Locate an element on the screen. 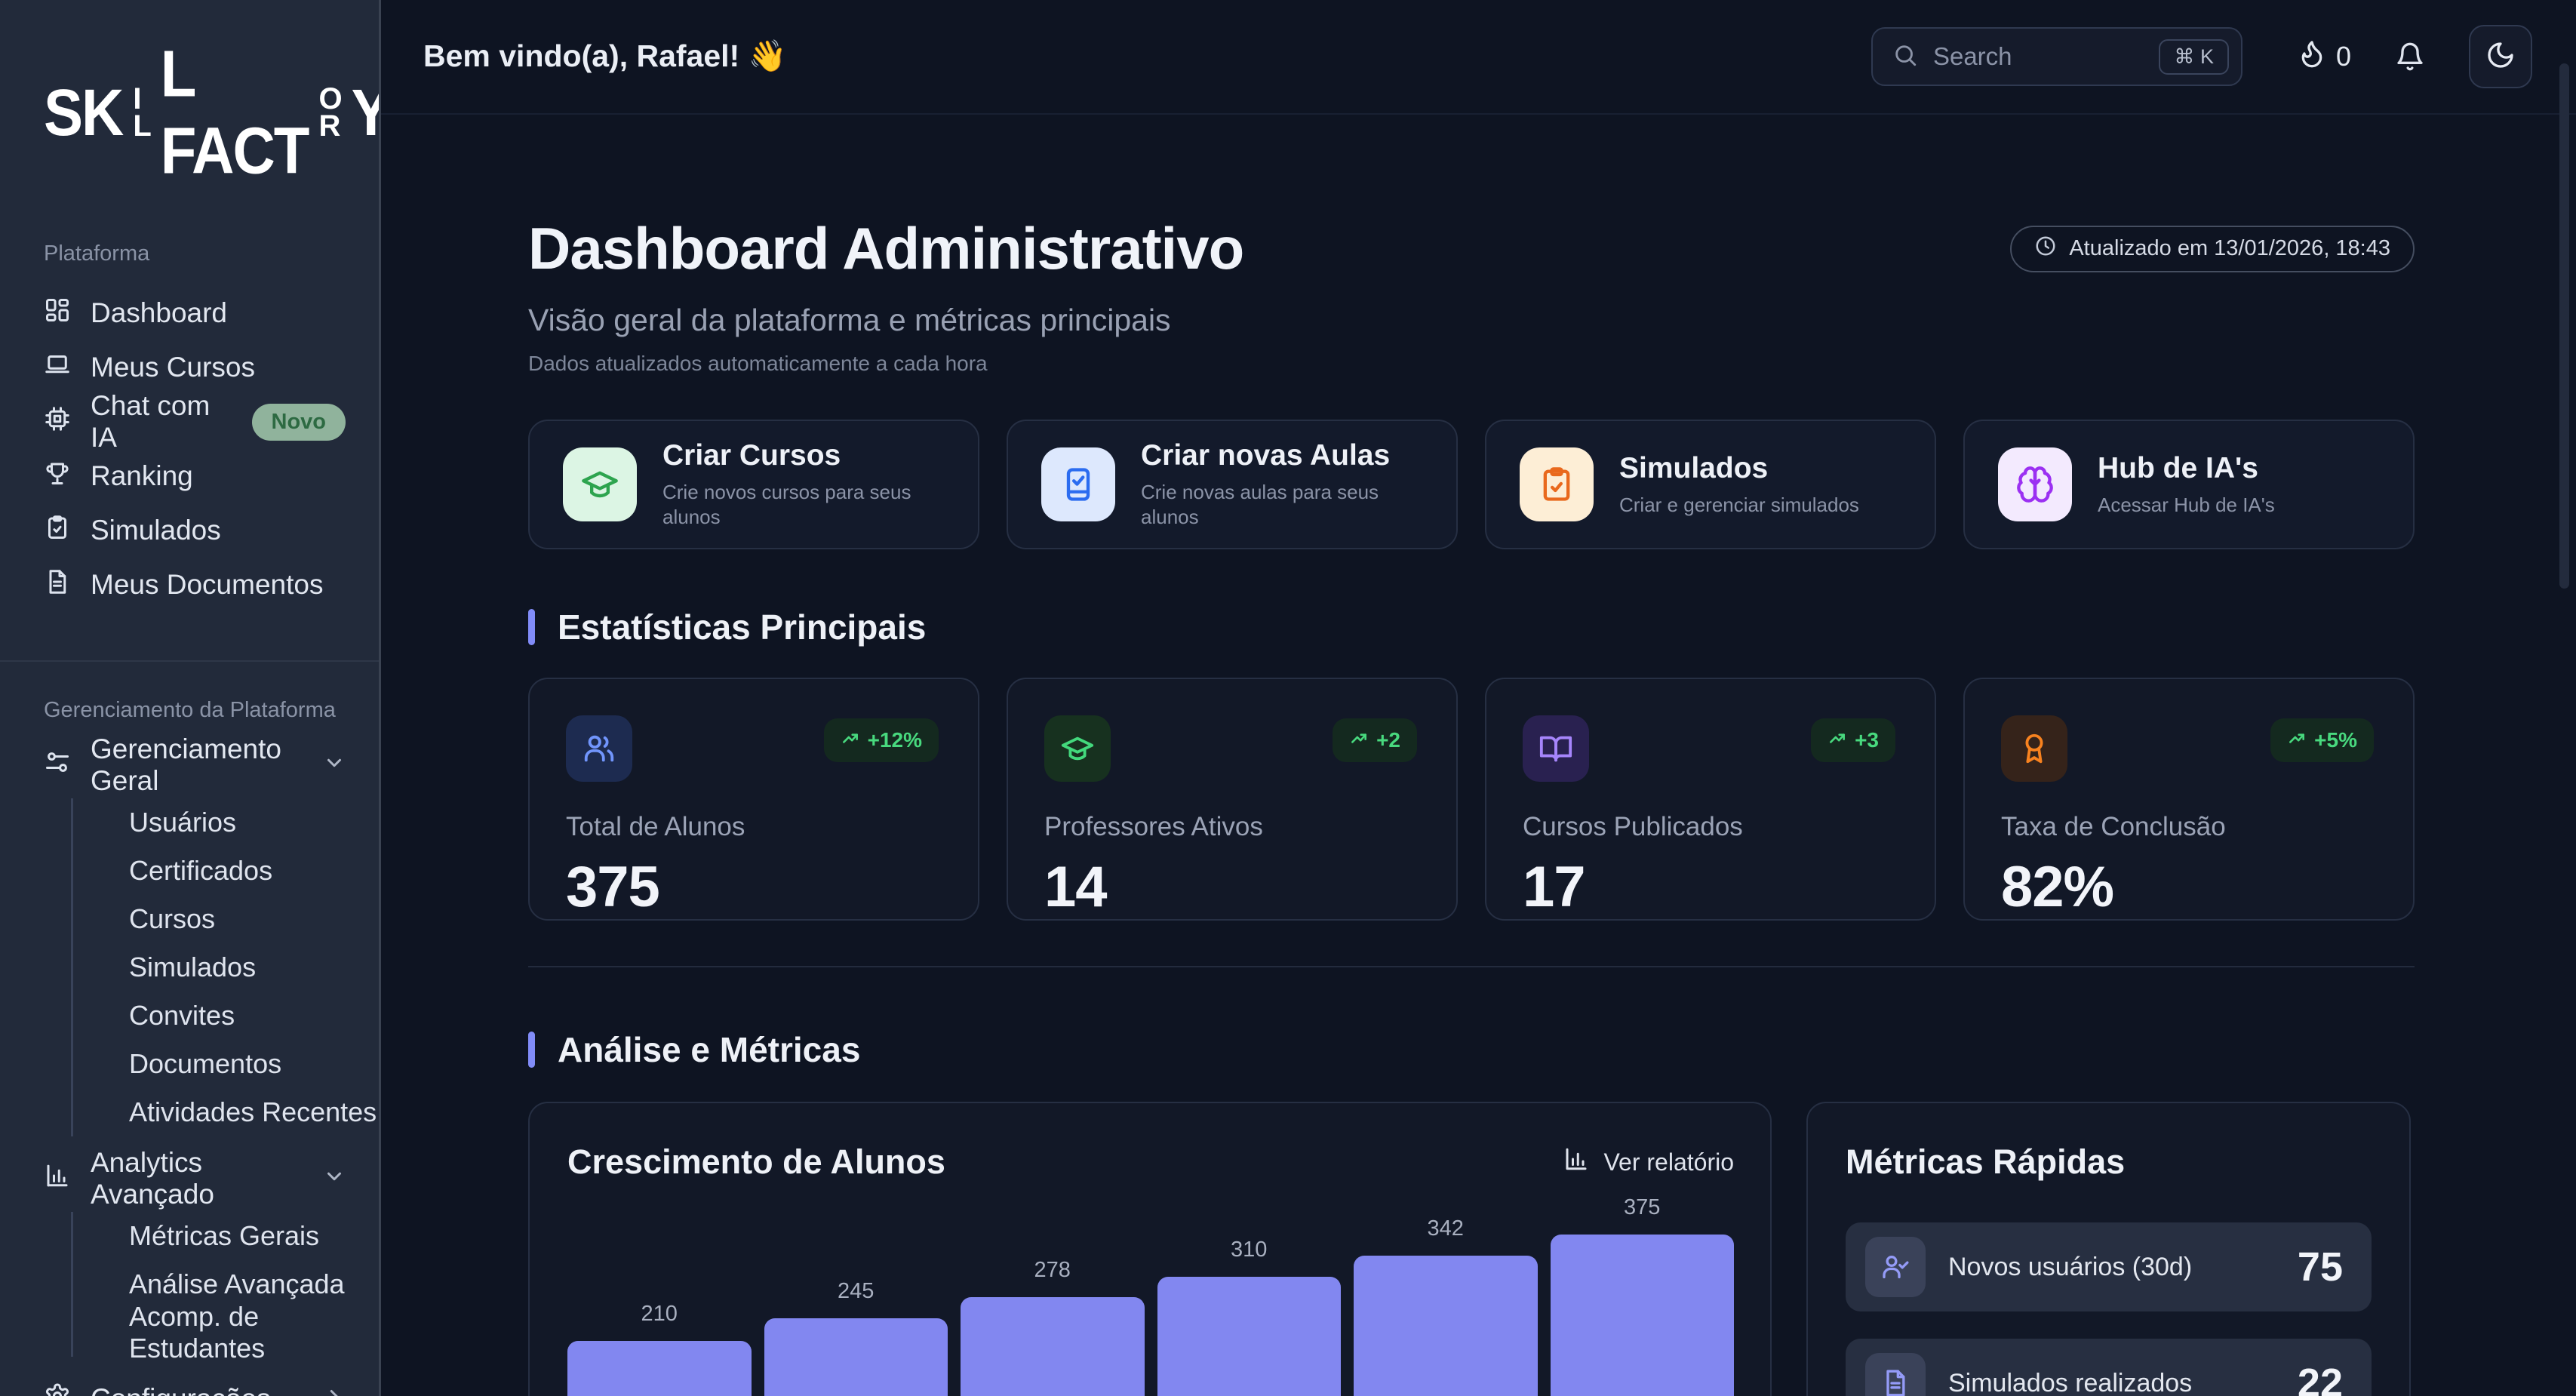 The width and height of the screenshot is (2576, 1396). sidebar-item-documentos: Documentos is located at coordinates (205, 1063).